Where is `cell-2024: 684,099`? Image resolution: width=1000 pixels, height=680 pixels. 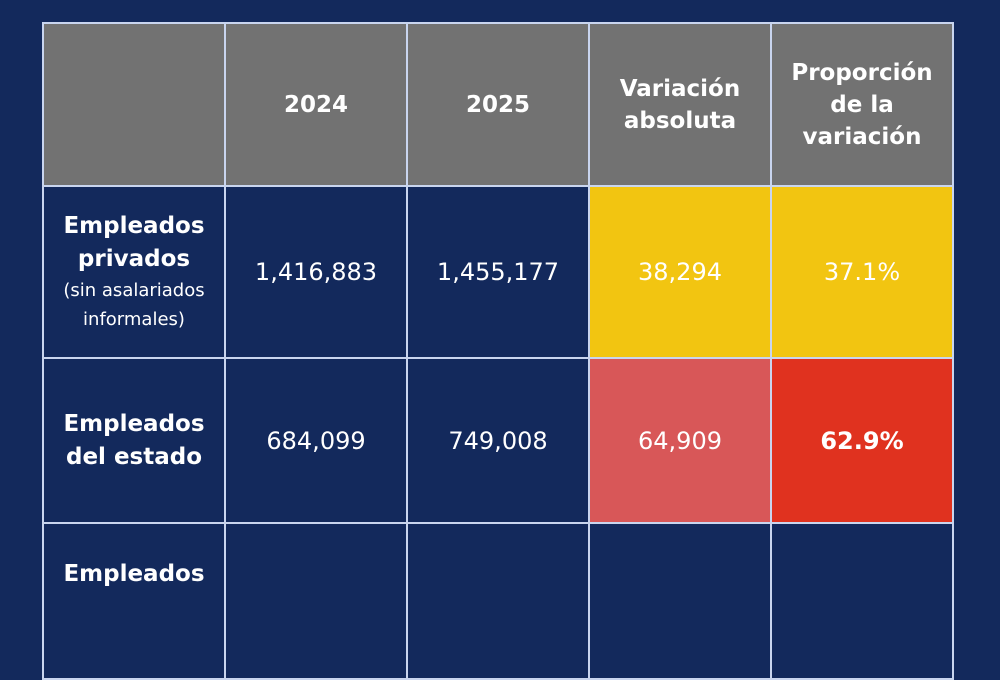 cell-2024: 684,099 is located at coordinates (316, 440).